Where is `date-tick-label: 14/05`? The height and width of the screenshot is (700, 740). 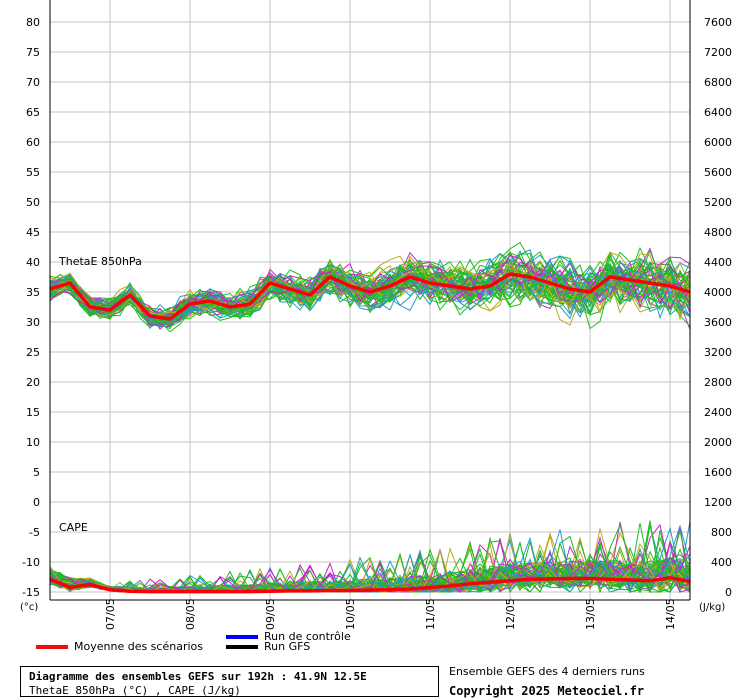
date-tick-label: 14/05 is located at coordinates (670, 614).